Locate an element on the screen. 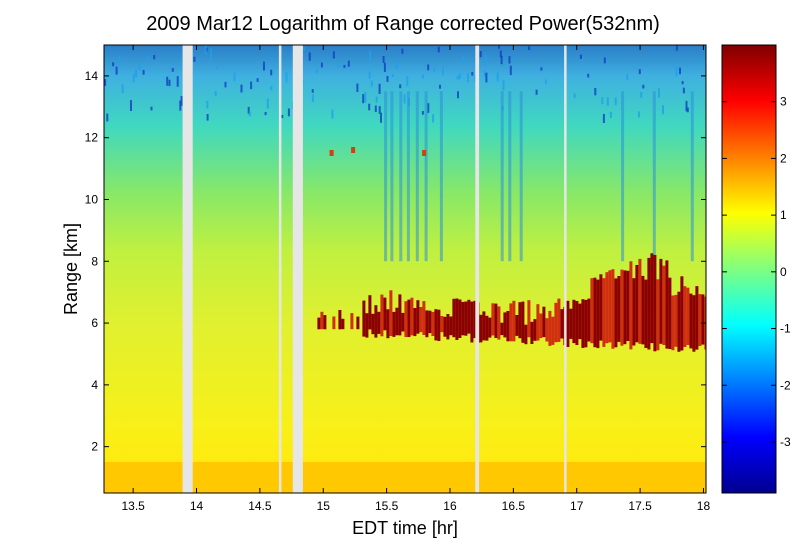  colorbar-tick-label: -1 is located at coordinates (785, 329).